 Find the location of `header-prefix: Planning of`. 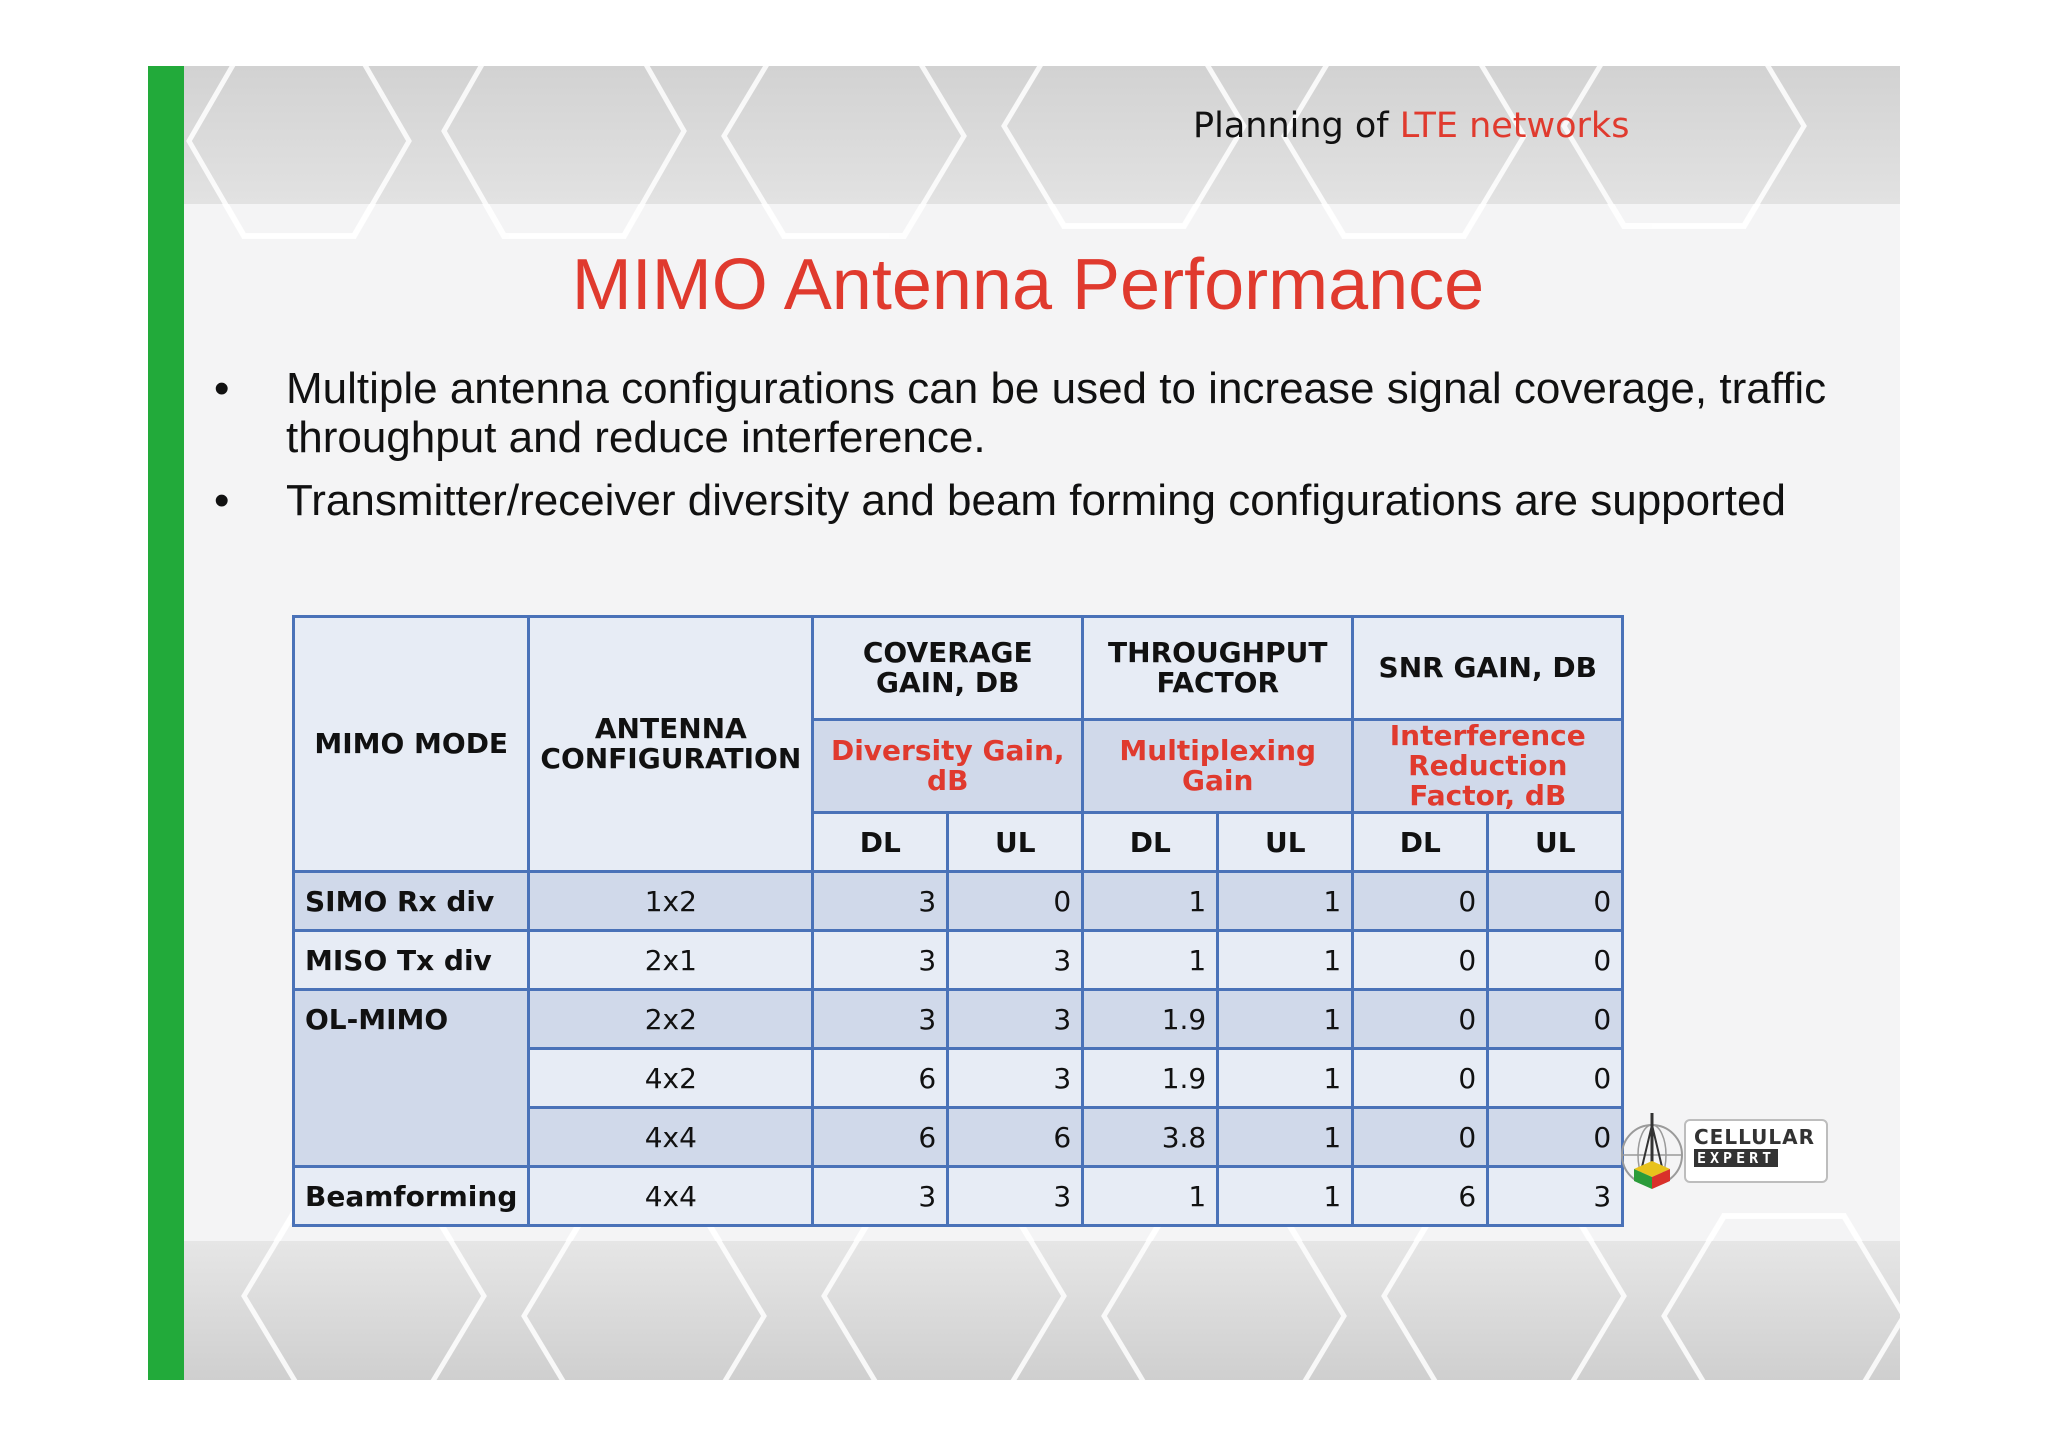

header-prefix: Planning of is located at coordinates (1296, 126).